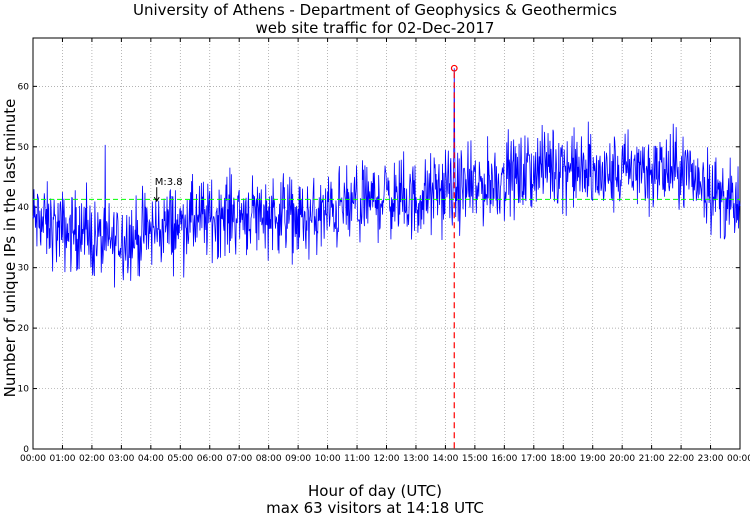  I want to click on max-marker, so click(454, 68).